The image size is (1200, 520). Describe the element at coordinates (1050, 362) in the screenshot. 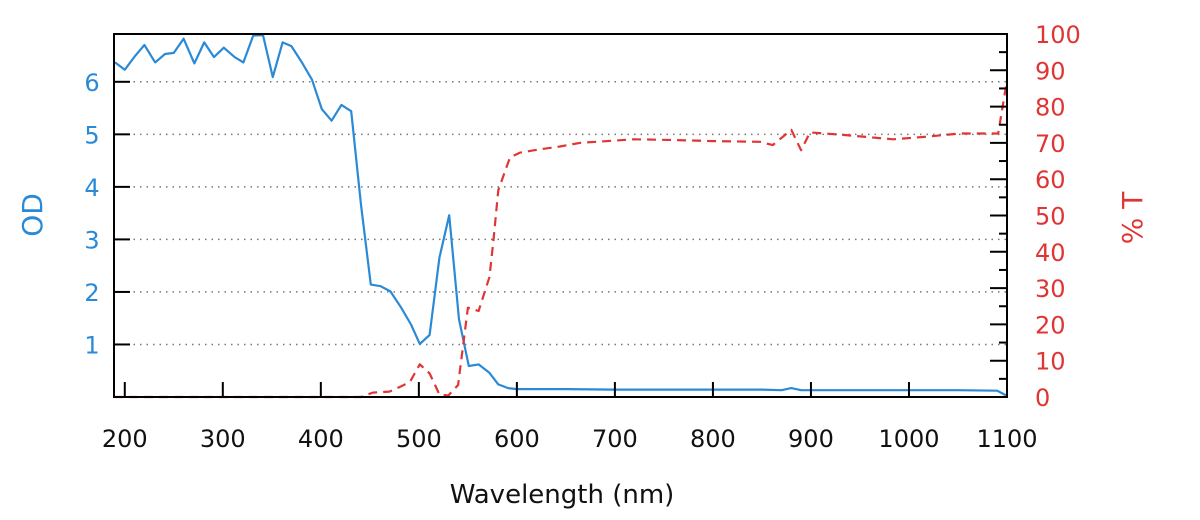

I see `y2-tick-label: 10` at that location.